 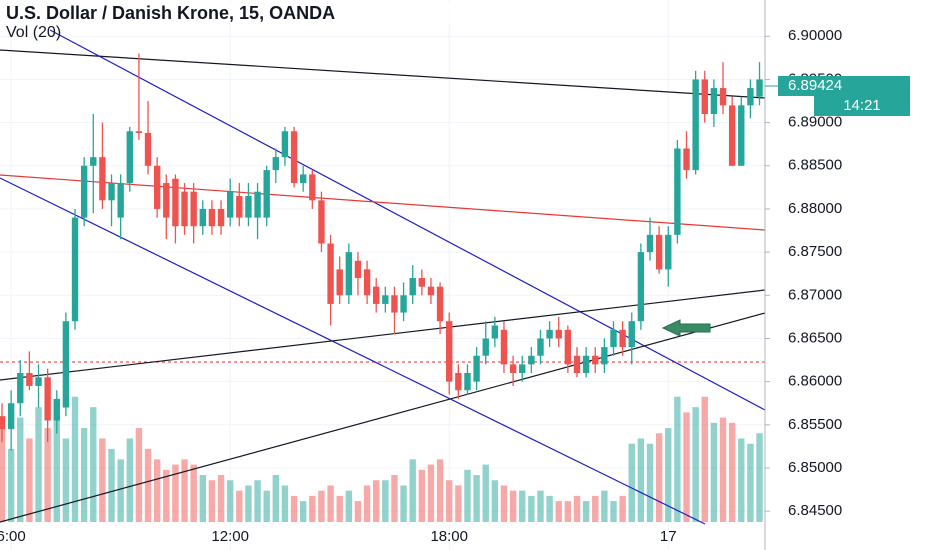 I want to click on y-tick-label: 6.87500, so click(x=815, y=251).